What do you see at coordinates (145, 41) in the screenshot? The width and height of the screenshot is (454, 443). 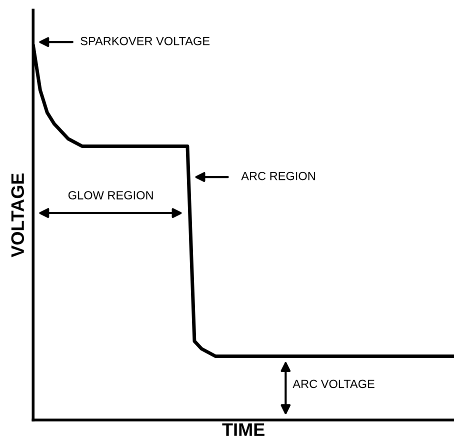 I see `annotation: SPARKOVER VOLTAGE` at bounding box center [145, 41].